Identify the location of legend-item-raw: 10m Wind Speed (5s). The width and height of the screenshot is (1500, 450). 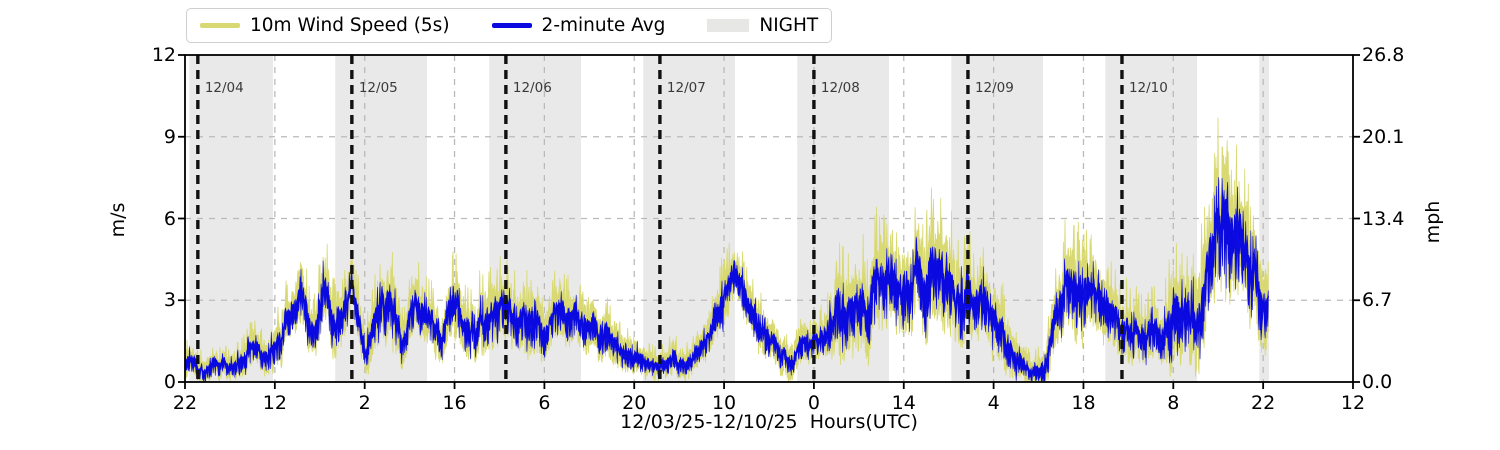
(325, 25).